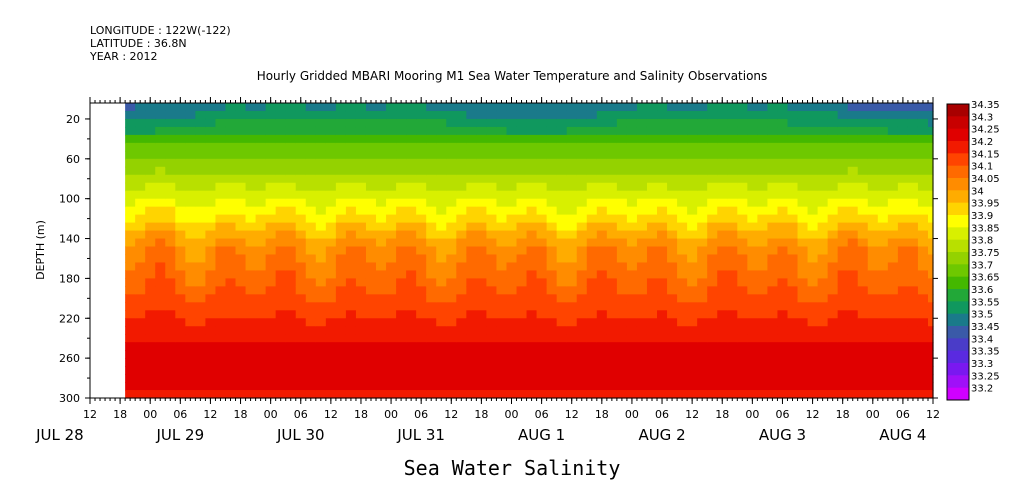 Image resolution: width=1009 pixels, height=504 pixels. I want to click on x-day-label: AUG 4, so click(902, 435).